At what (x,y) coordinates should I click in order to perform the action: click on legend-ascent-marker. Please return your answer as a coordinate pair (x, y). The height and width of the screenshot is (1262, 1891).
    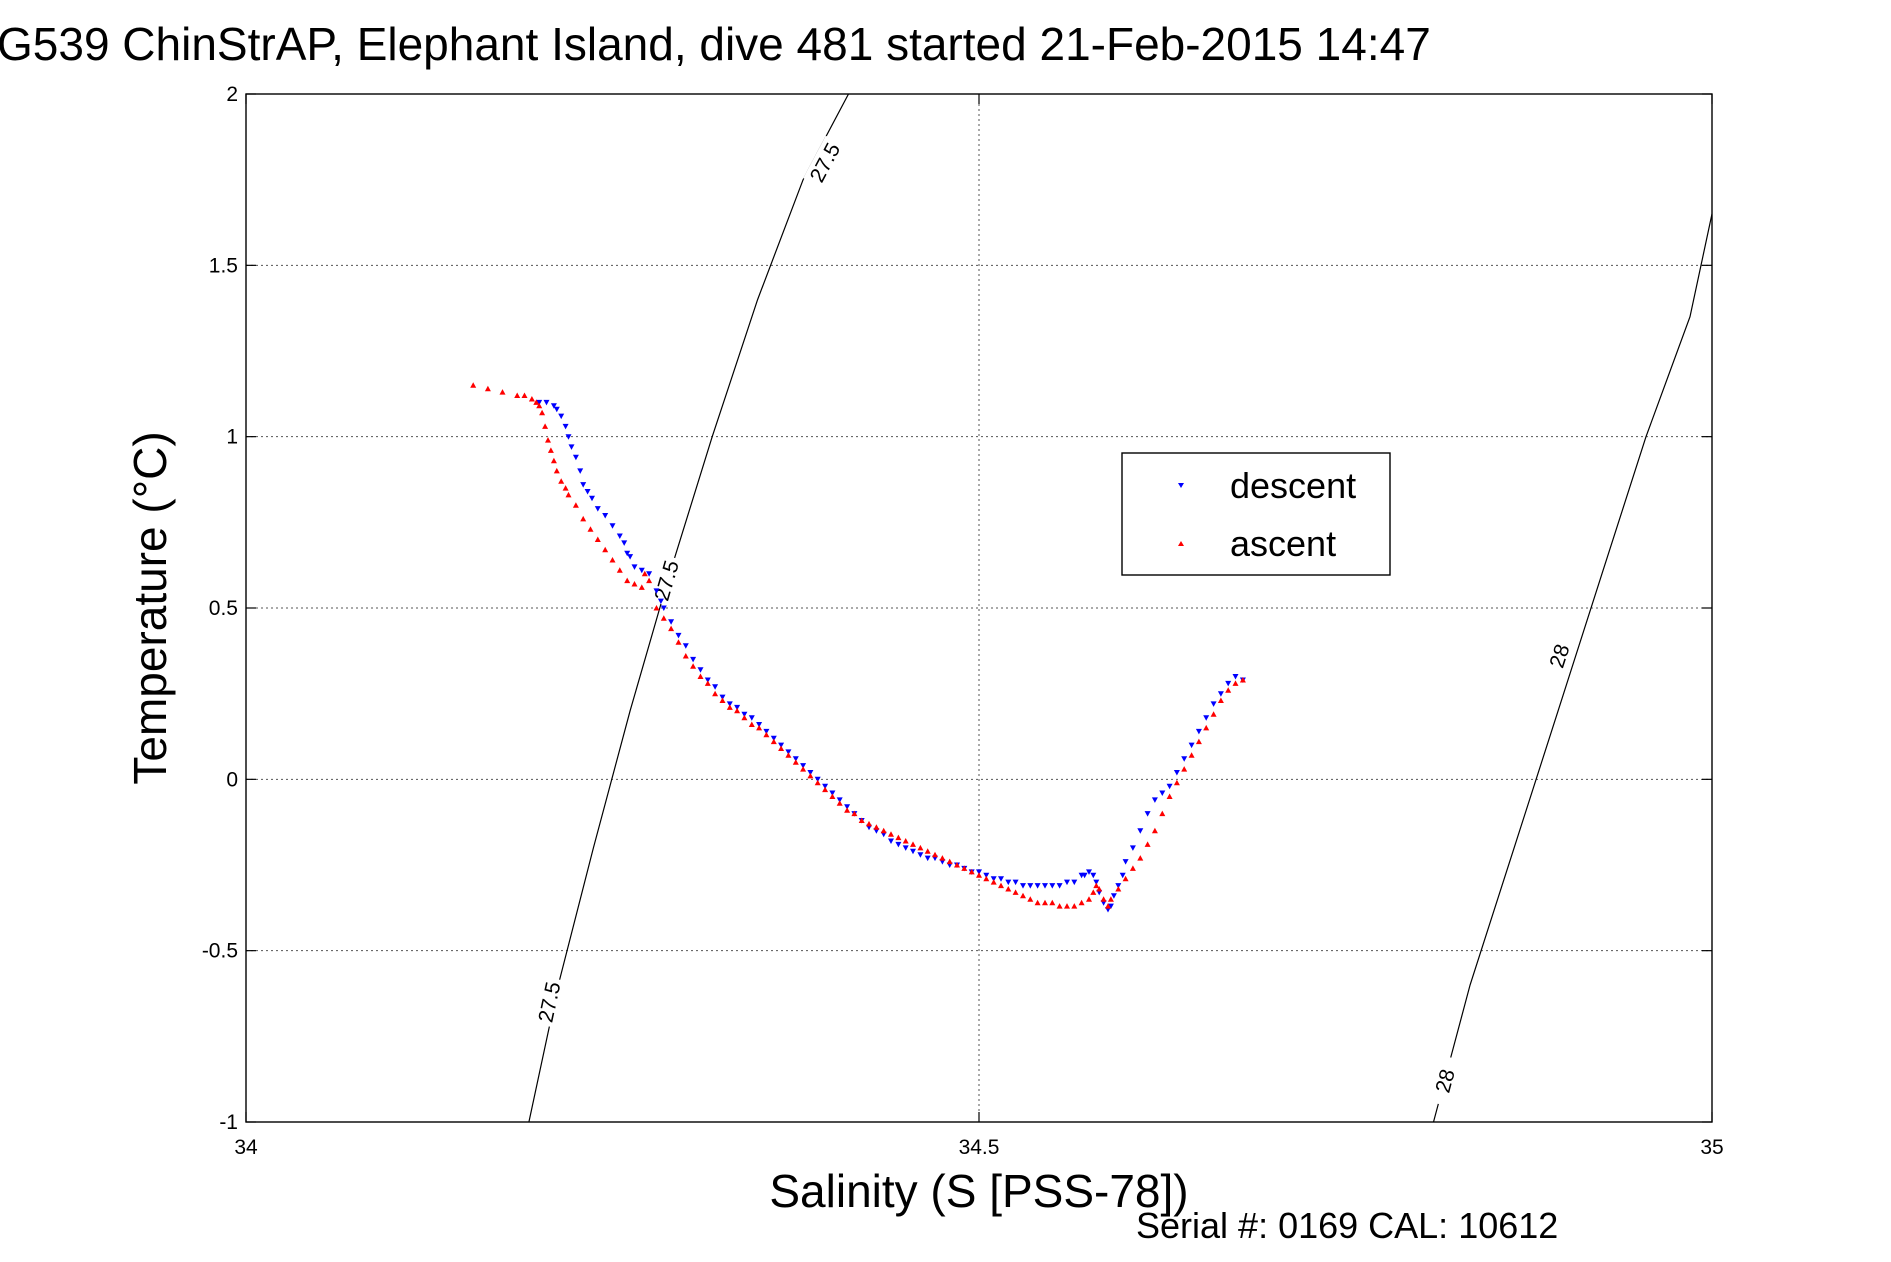
    Looking at the image, I should click on (1181, 543).